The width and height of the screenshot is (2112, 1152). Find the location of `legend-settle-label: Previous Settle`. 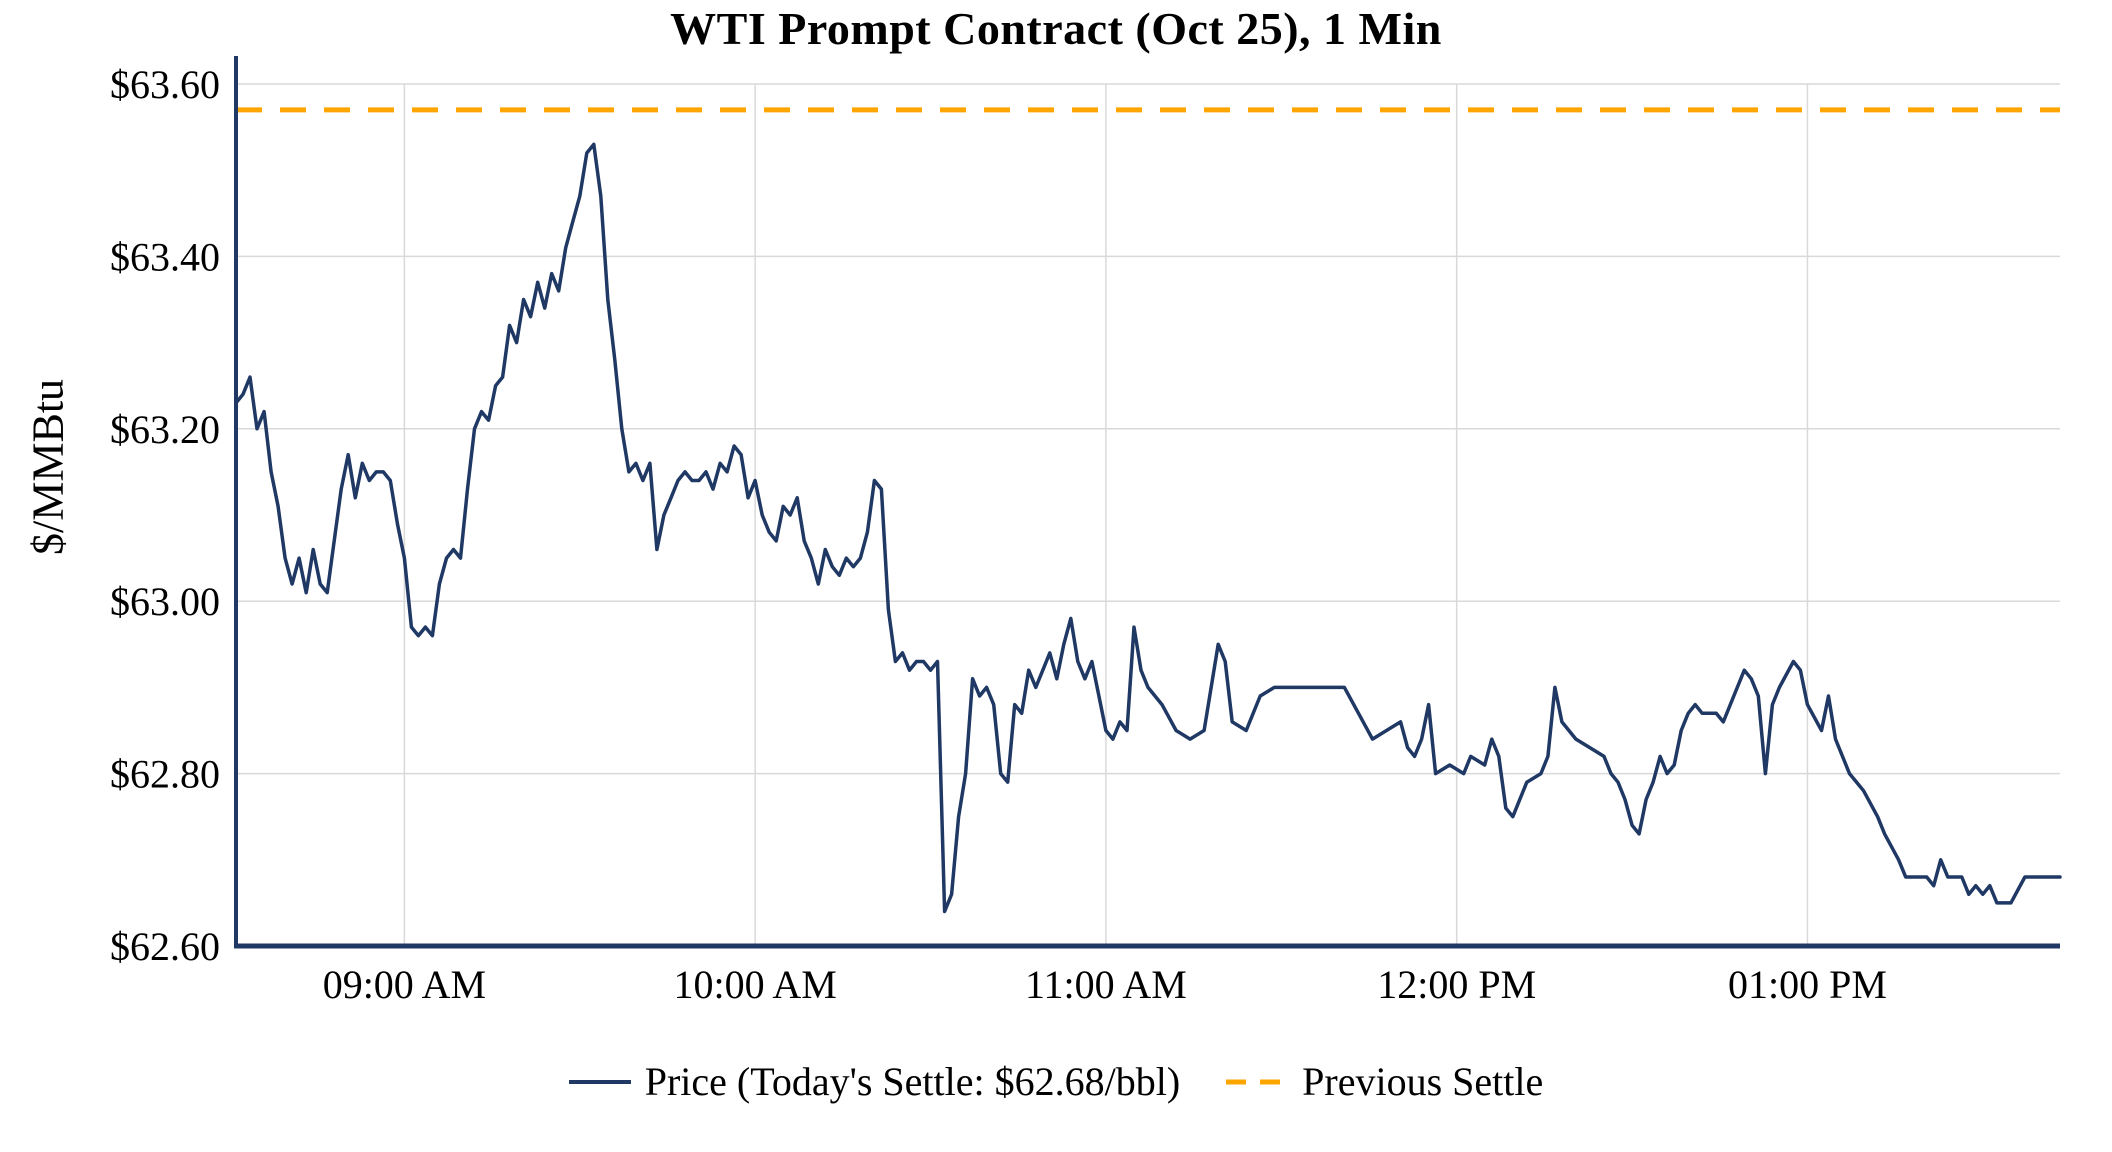

legend-settle-label: Previous Settle is located at coordinates (1423, 1081).